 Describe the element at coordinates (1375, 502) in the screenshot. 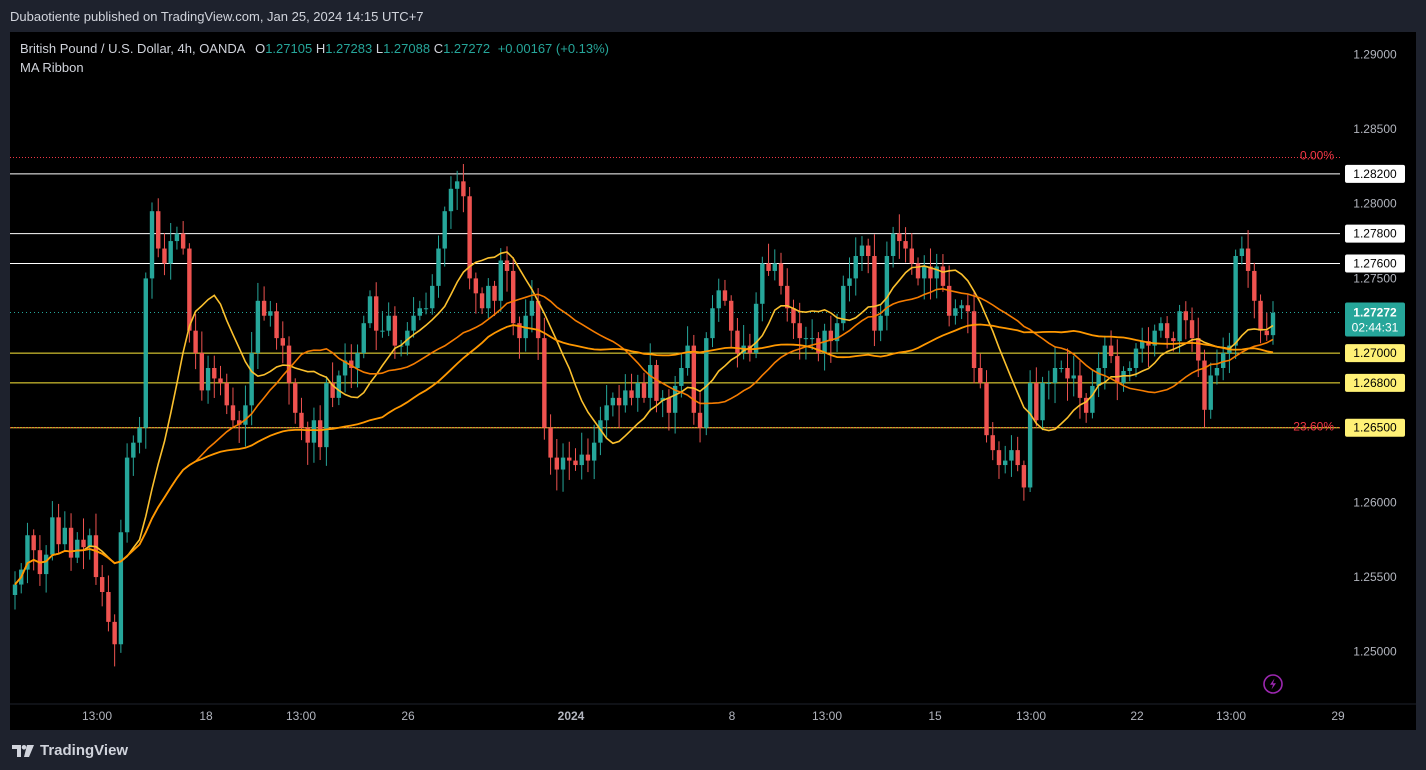

I see `price-tick-label: 1.26000` at that location.